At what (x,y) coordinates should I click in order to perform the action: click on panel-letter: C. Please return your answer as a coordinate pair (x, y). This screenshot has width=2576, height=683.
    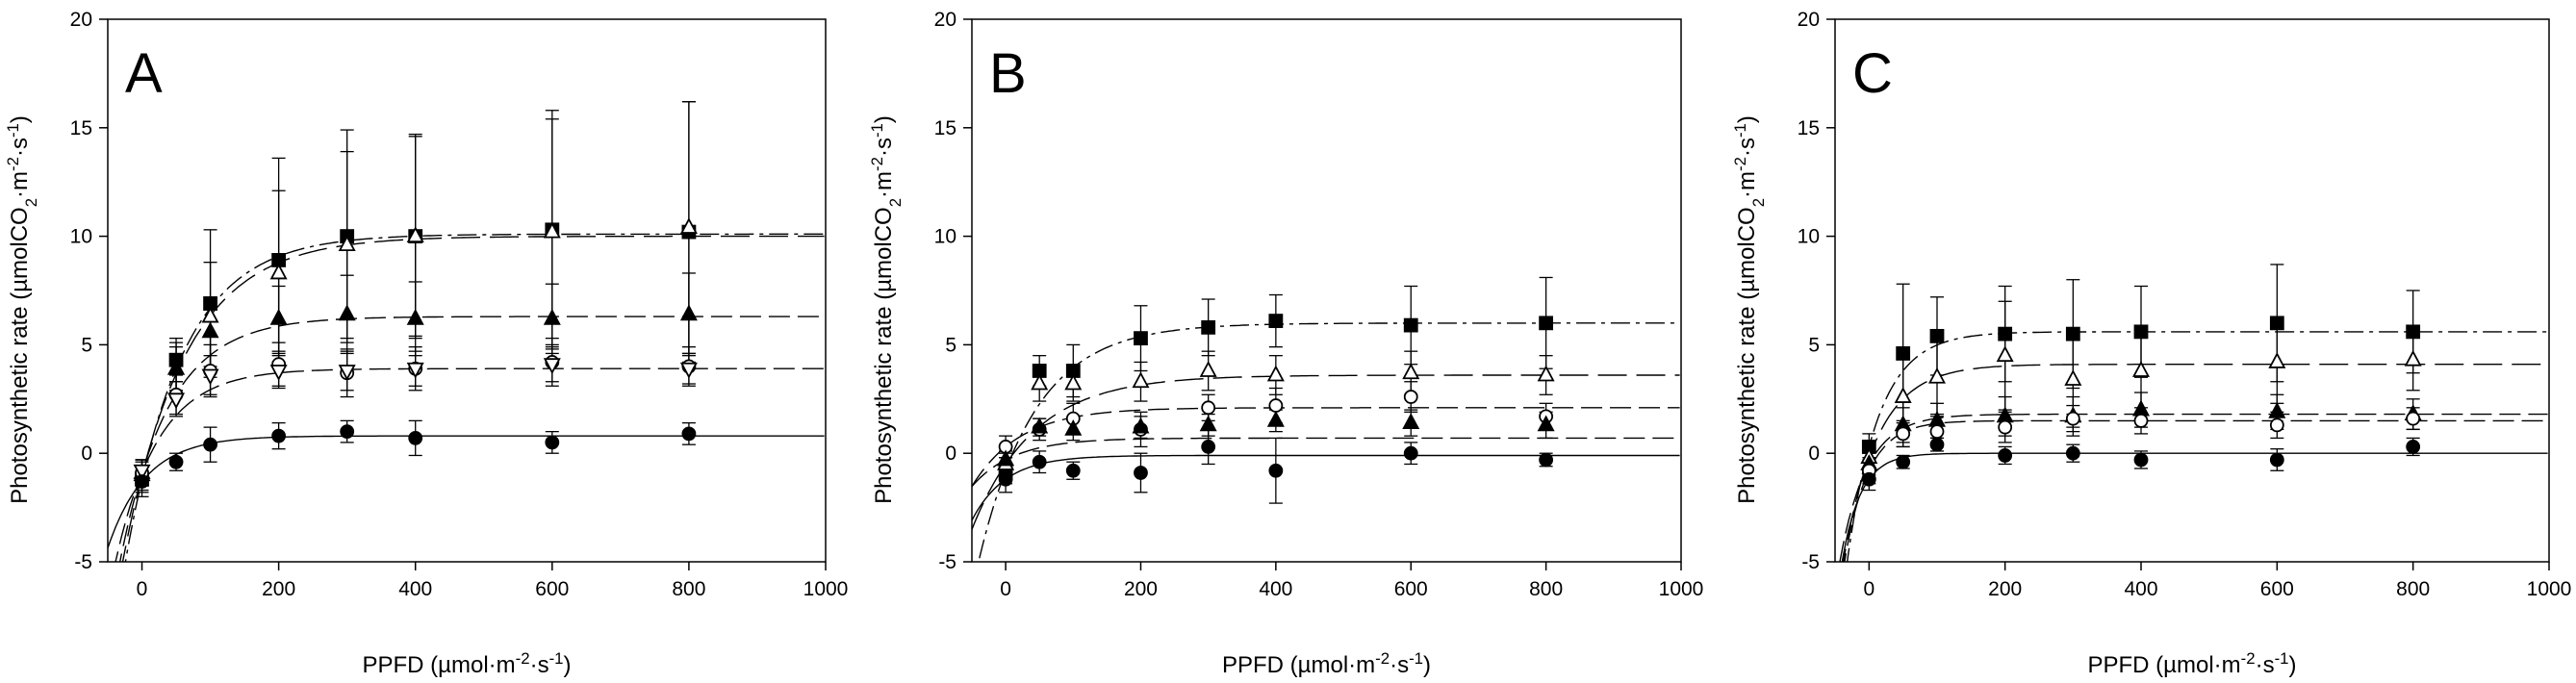
    Looking at the image, I should click on (1872, 73).